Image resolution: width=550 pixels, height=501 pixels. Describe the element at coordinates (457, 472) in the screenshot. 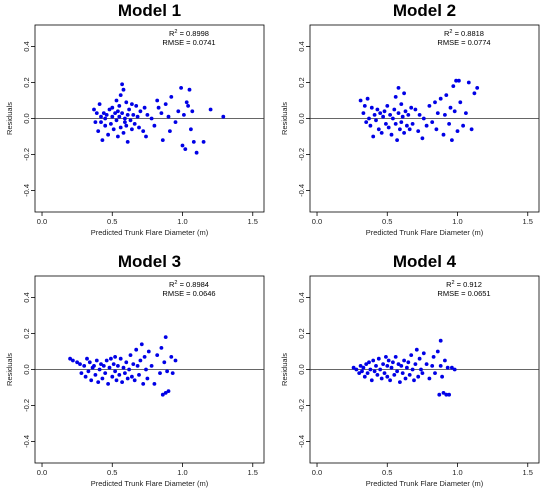

I see `x-tick-label: 1.0` at that location.